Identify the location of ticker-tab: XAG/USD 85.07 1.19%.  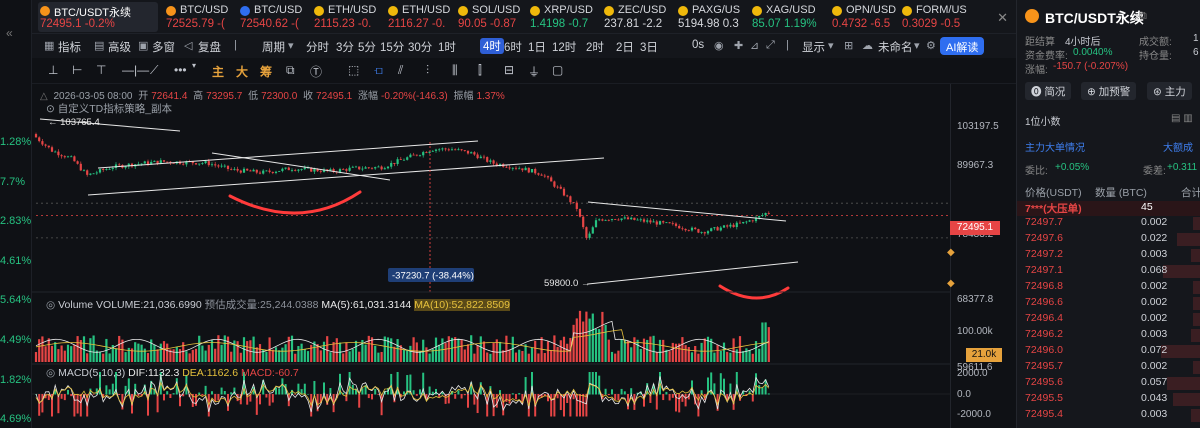
(788, 17).